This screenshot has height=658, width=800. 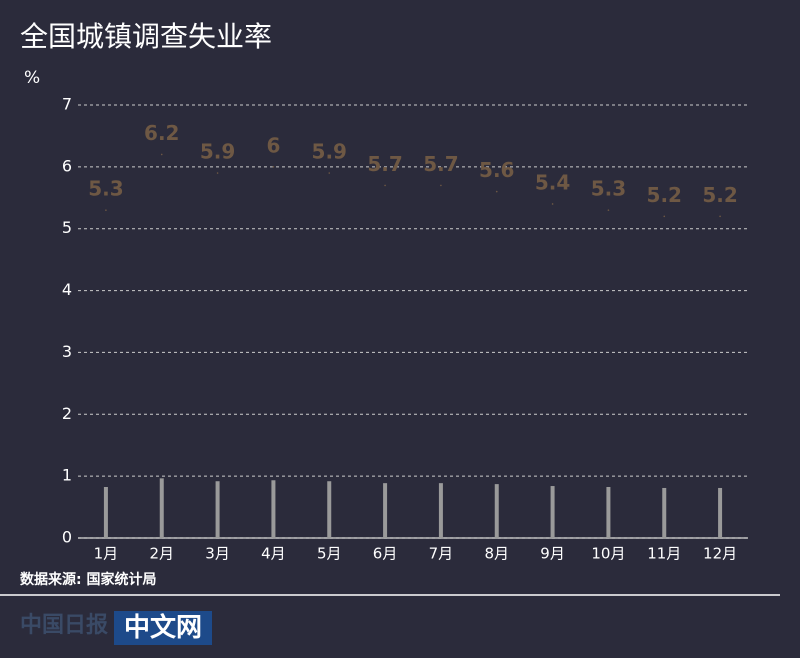 I want to click on y-tick-label: 3, so click(x=67, y=351).